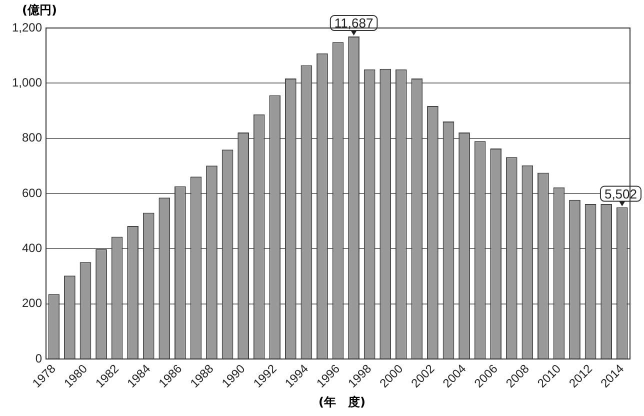 This screenshot has height=416, width=644. I want to click on x-axis-title: (年 度), so click(342, 402).